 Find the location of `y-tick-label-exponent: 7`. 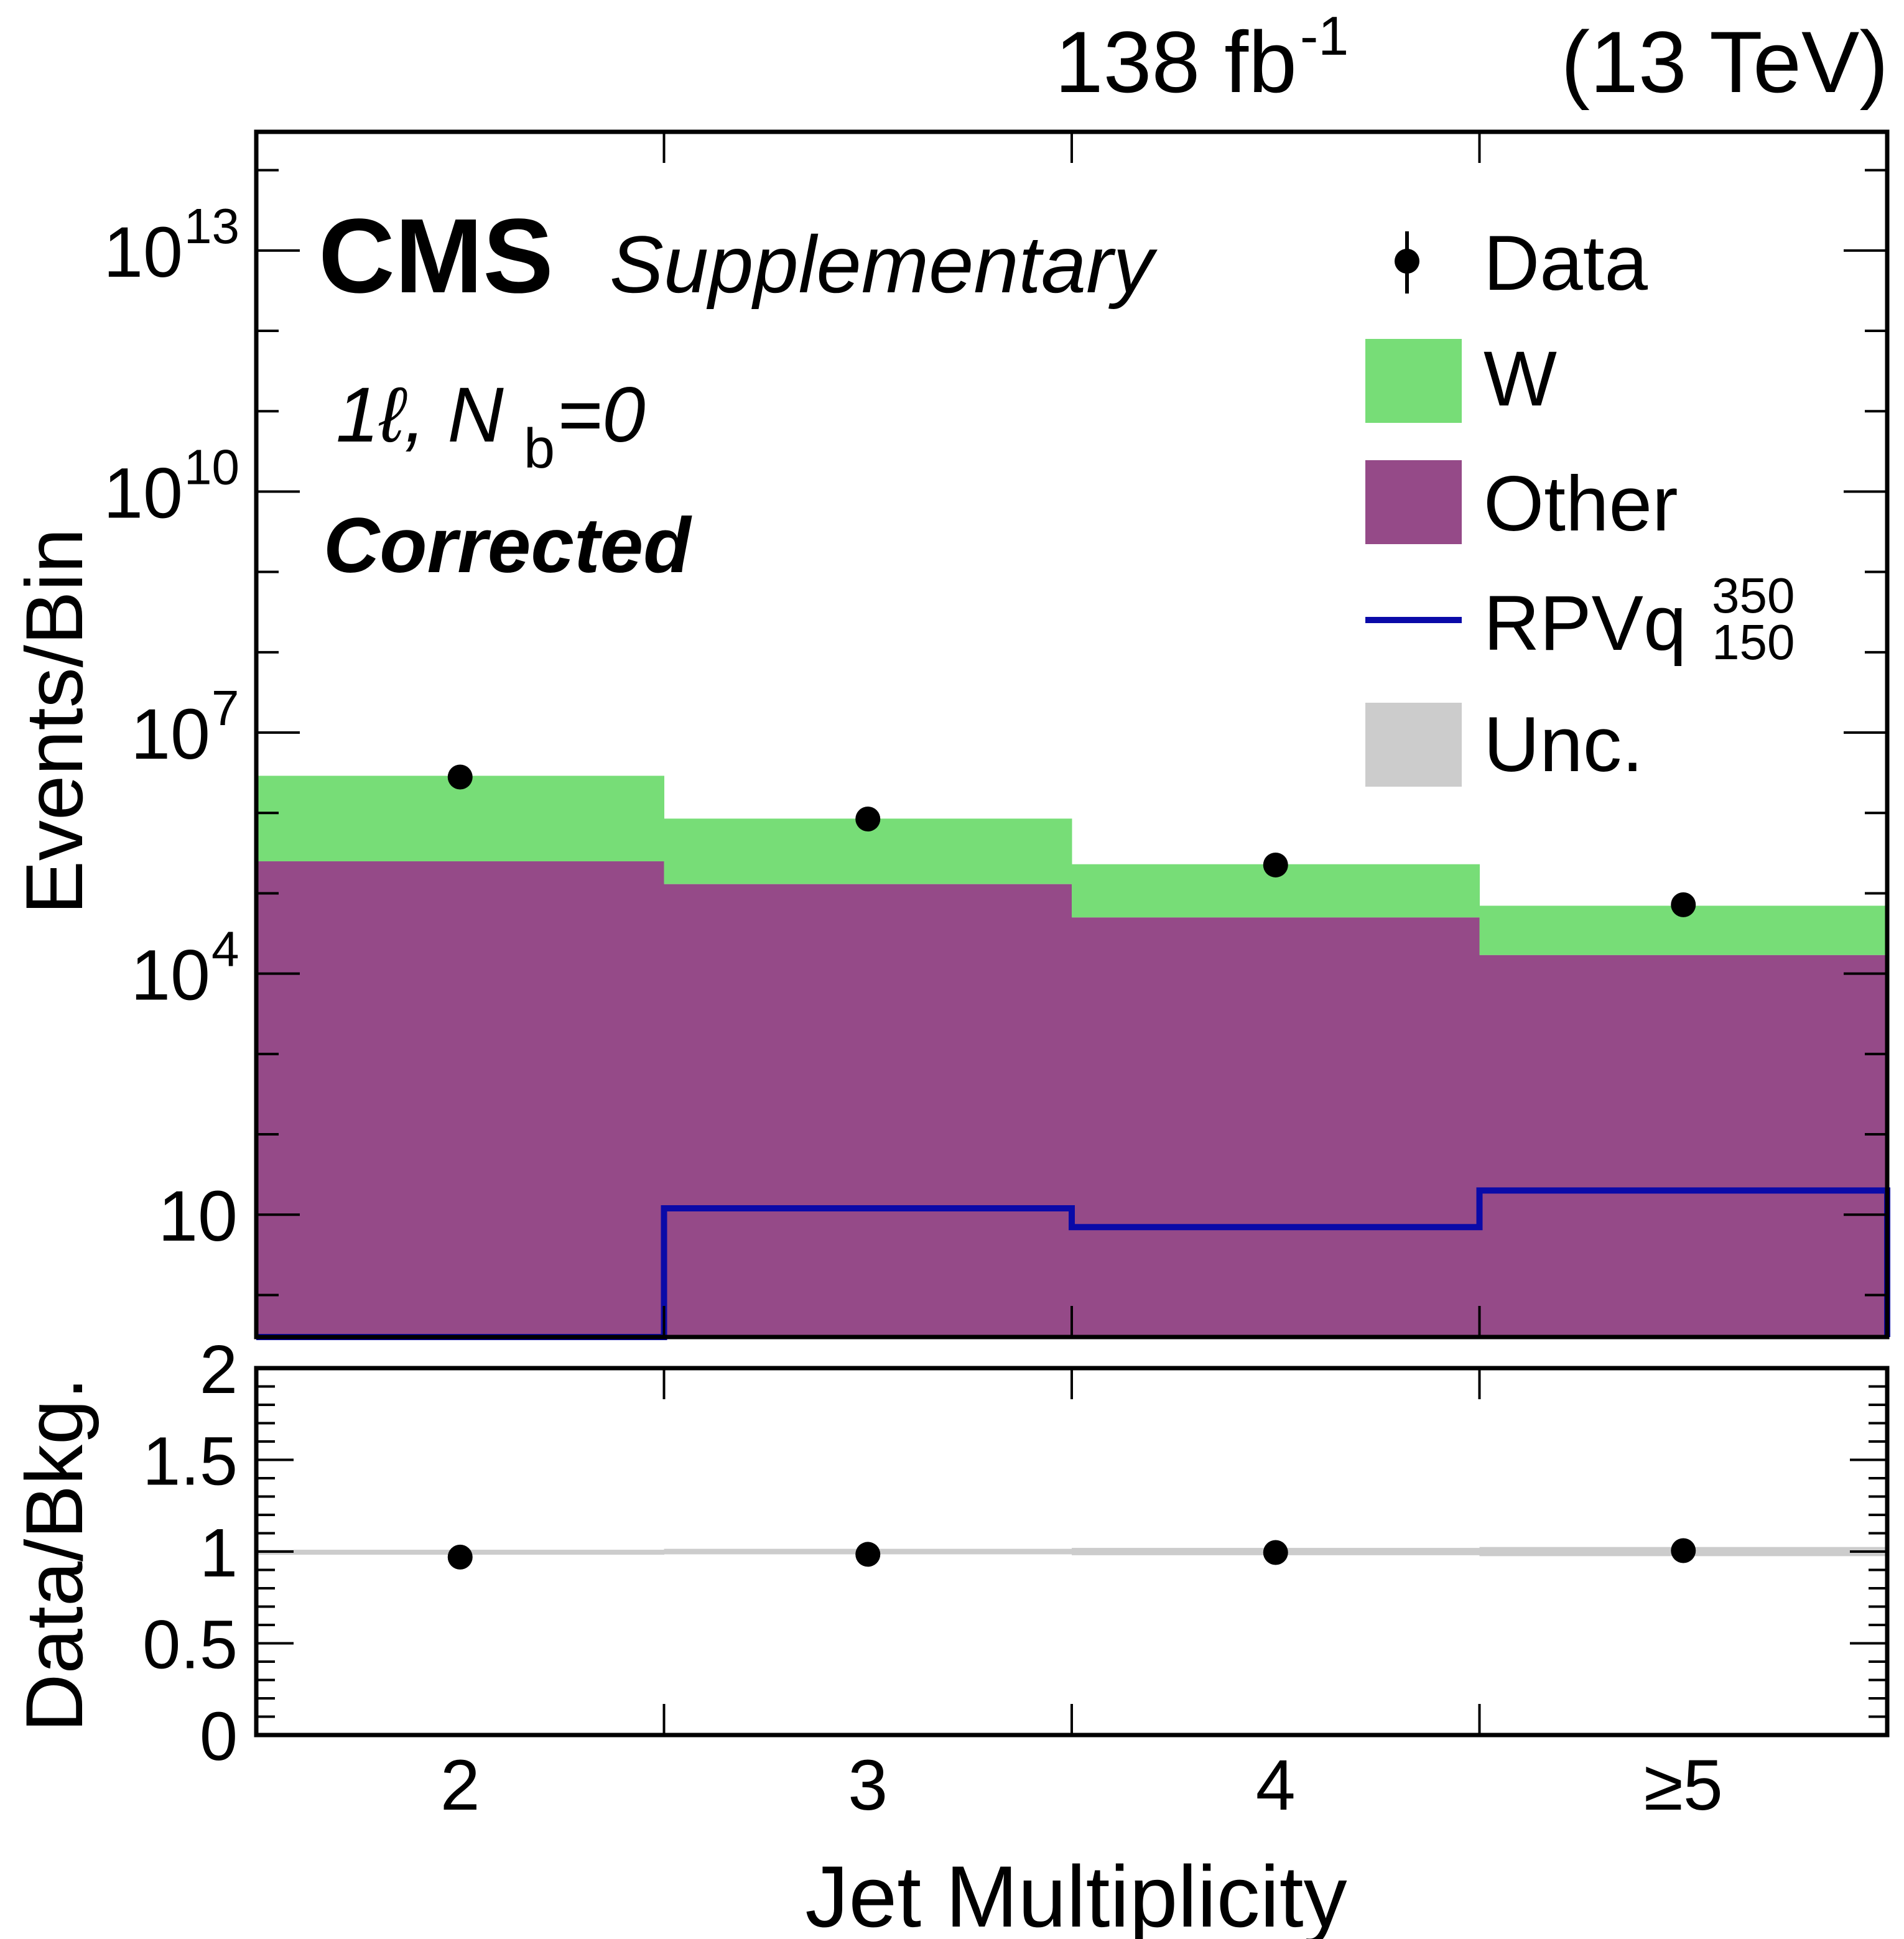

y-tick-label-exponent: 7 is located at coordinates (225, 708).